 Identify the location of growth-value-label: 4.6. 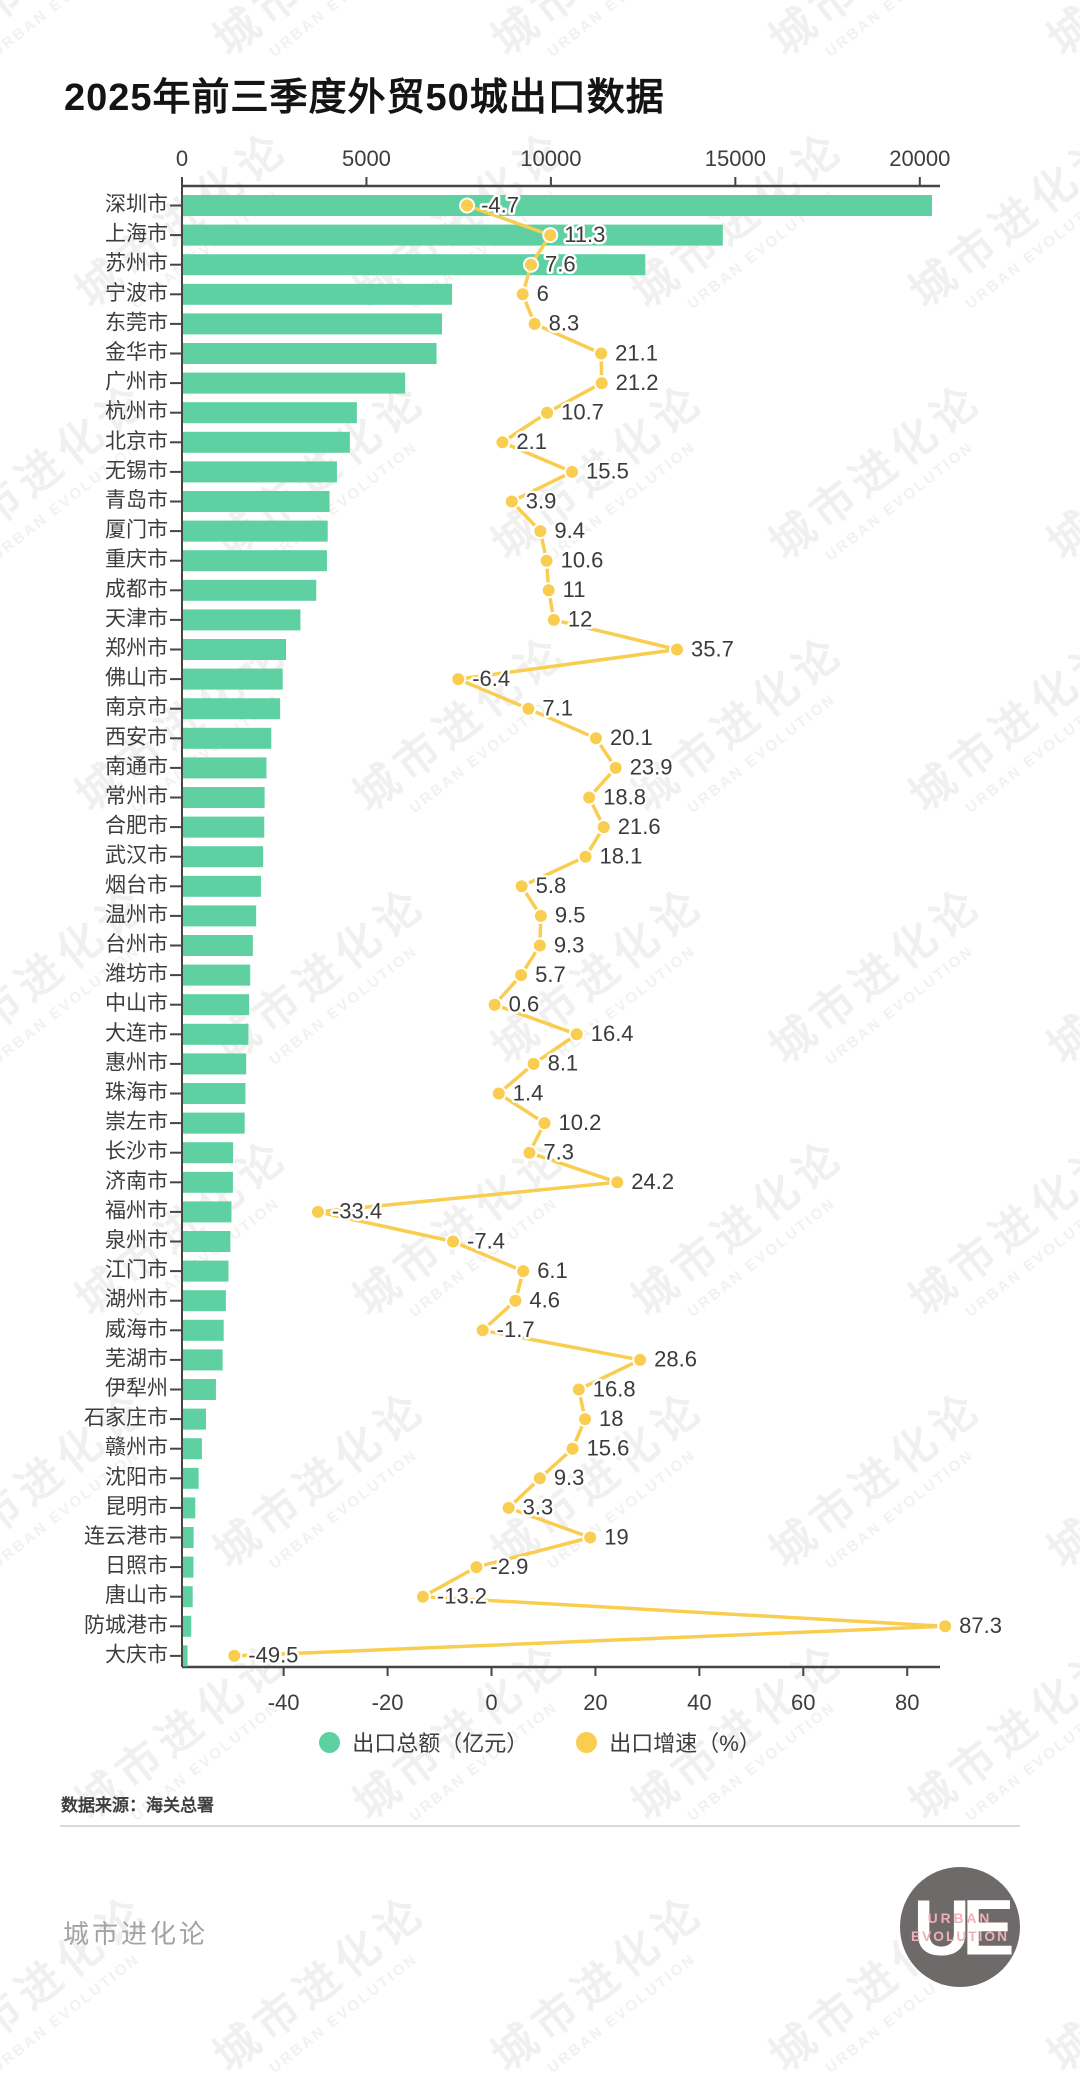
(544, 1300).